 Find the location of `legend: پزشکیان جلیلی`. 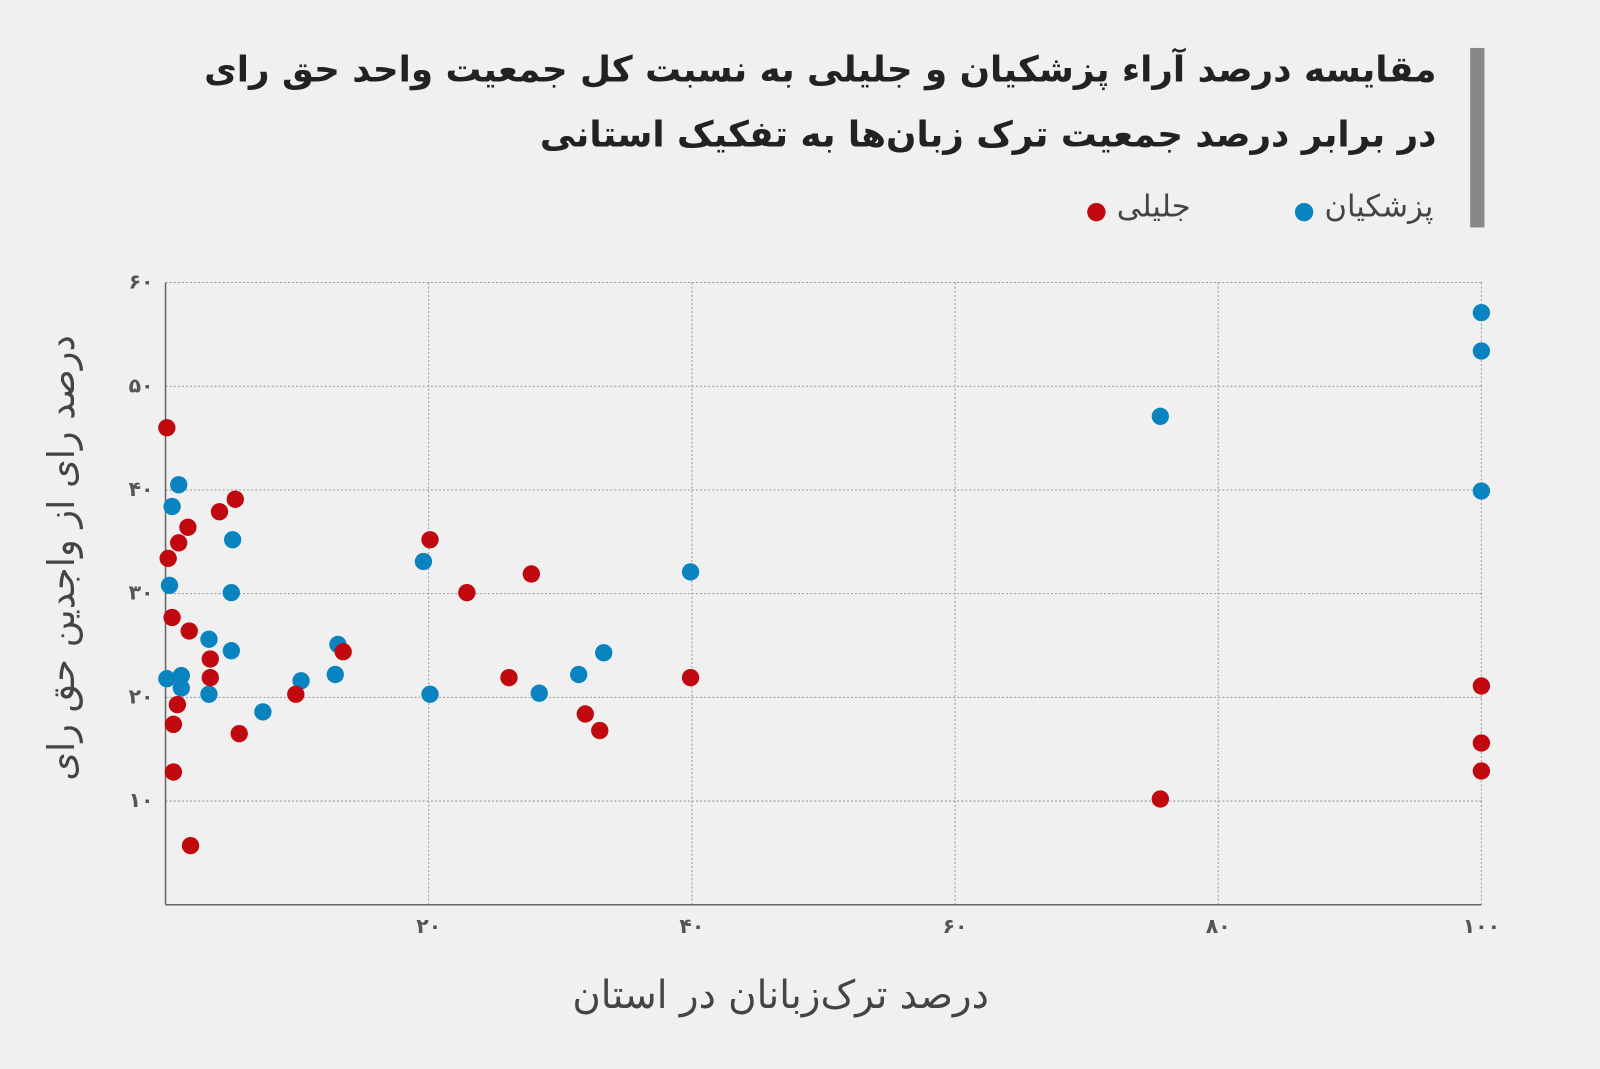

legend: پزشکیان جلیلی is located at coordinates (1260, 207).